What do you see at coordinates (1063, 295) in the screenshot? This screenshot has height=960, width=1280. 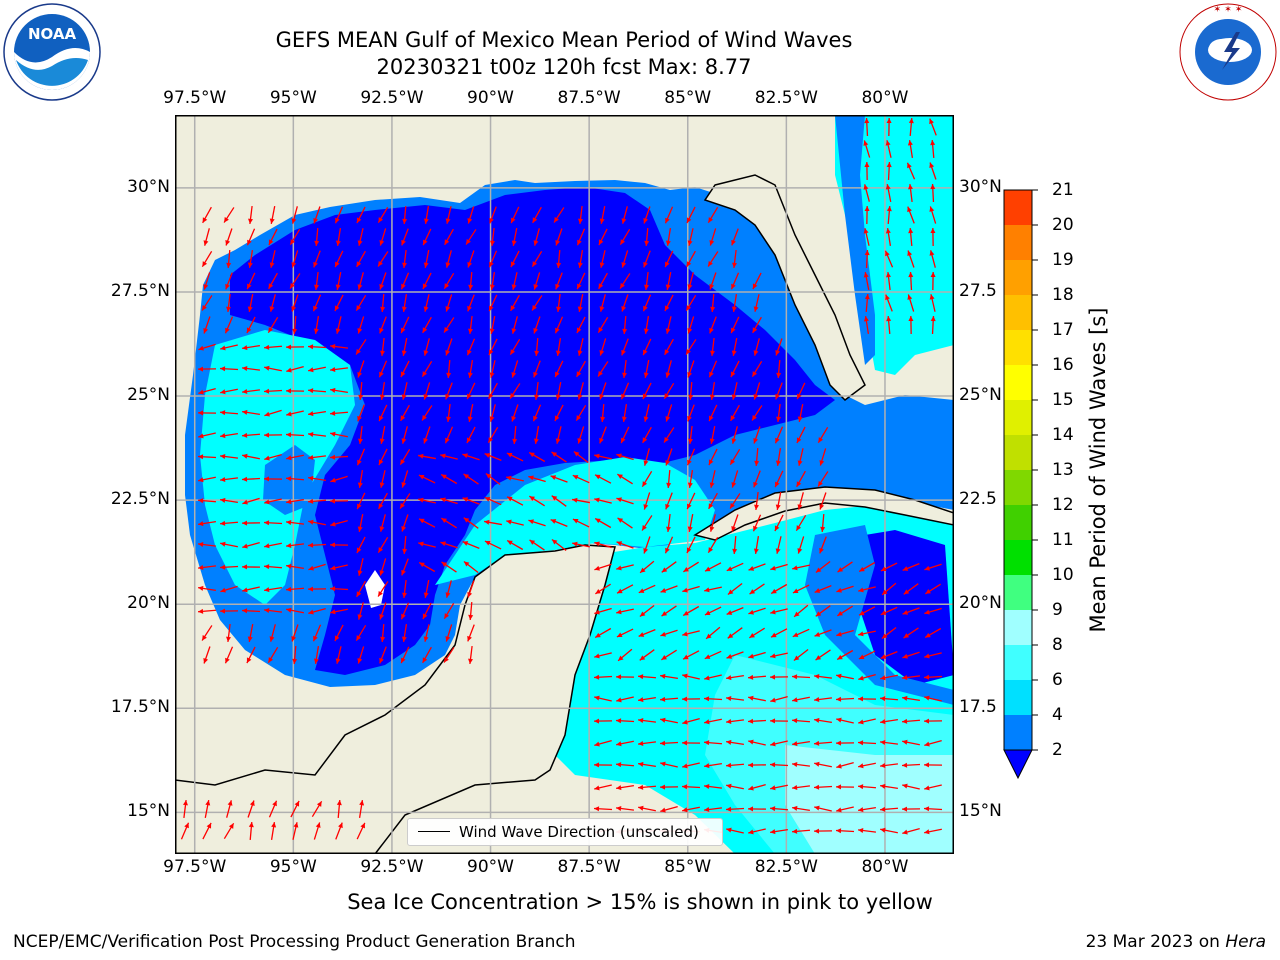 I see `colorbar-tick-label: 18` at bounding box center [1063, 295].